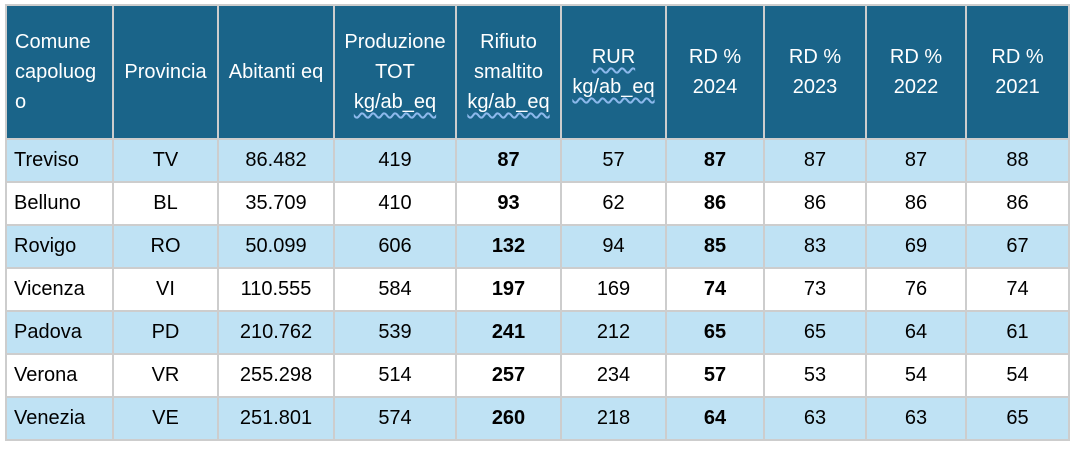  Describe the element at coordinates (916, 160) in the screenshot. I see `cell-r0-c8: 87` at that location.